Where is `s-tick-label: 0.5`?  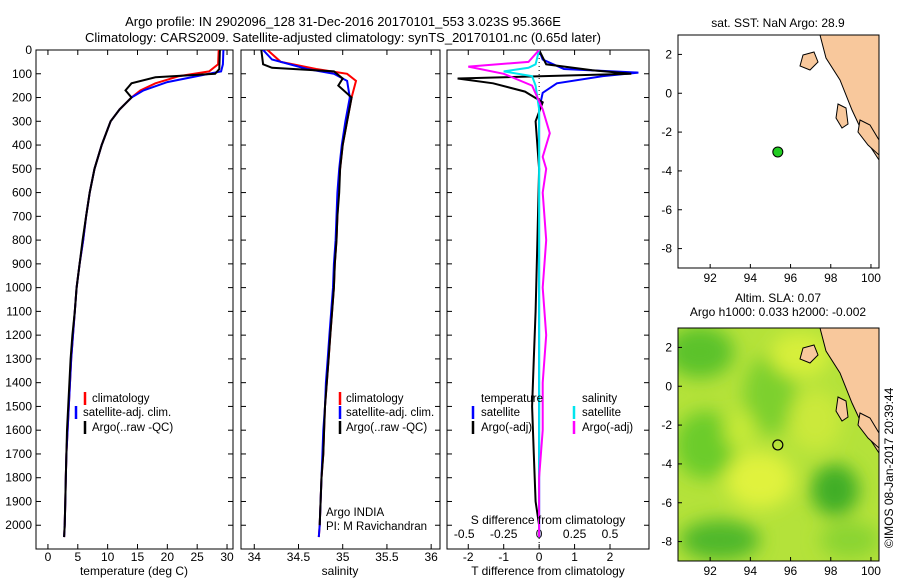 s-tick-label: 0.5 is located at coordinates (610, 534).